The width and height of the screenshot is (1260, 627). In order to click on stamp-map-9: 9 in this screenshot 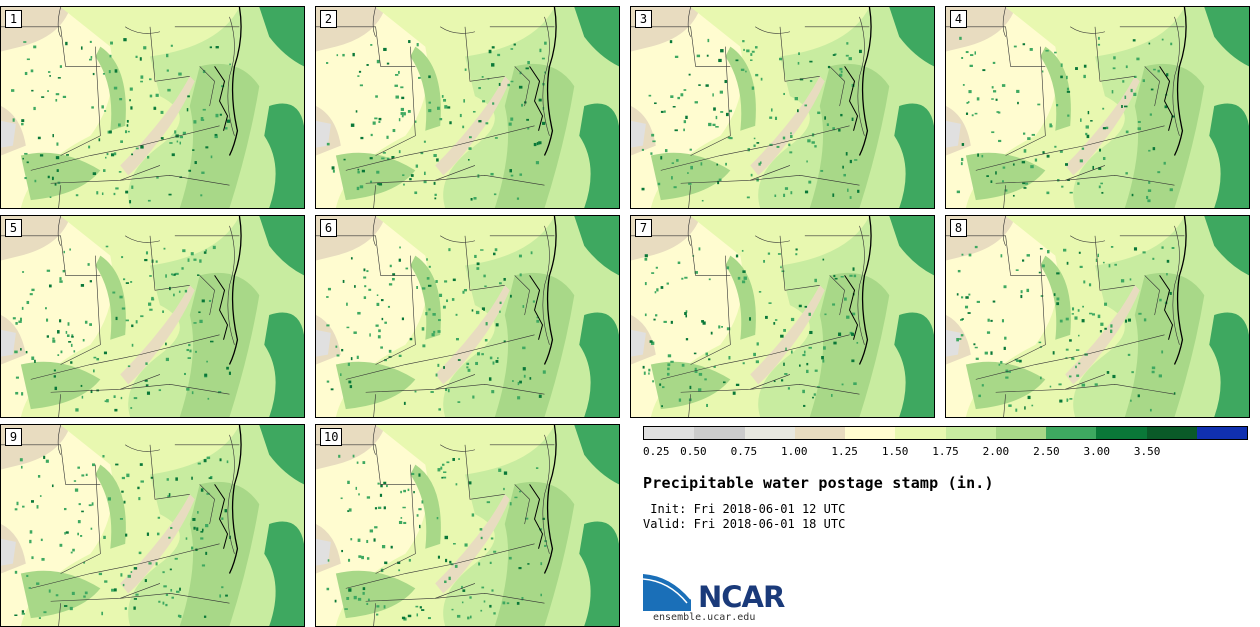, I will do `click(152, 525)`.